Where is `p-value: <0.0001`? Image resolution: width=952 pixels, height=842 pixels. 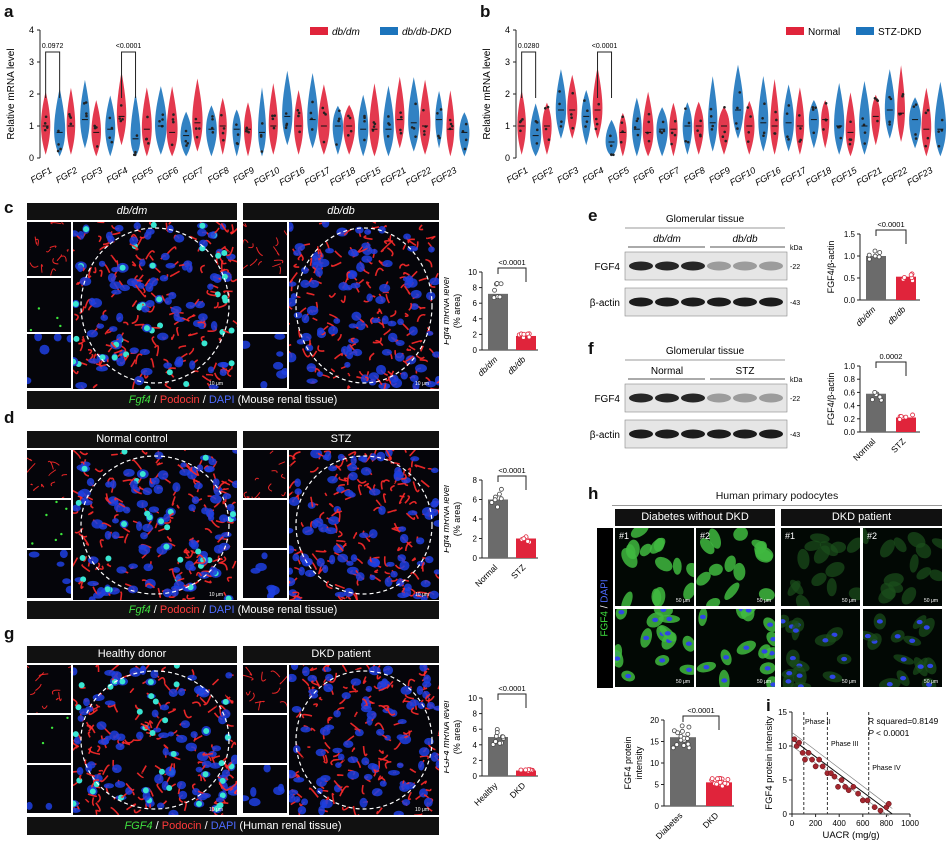 p-value: <0.0001 is located at coordinates (890, 224).